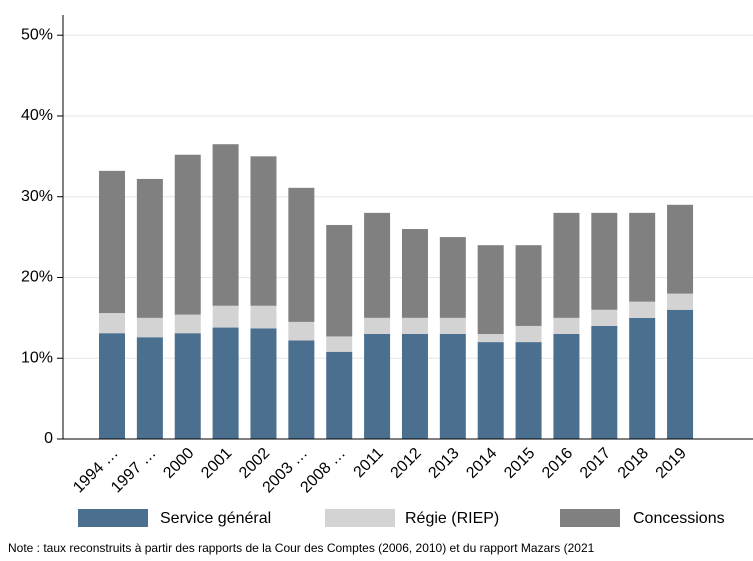  I want to click on y-tick-label: 50%, so click(37, 34).